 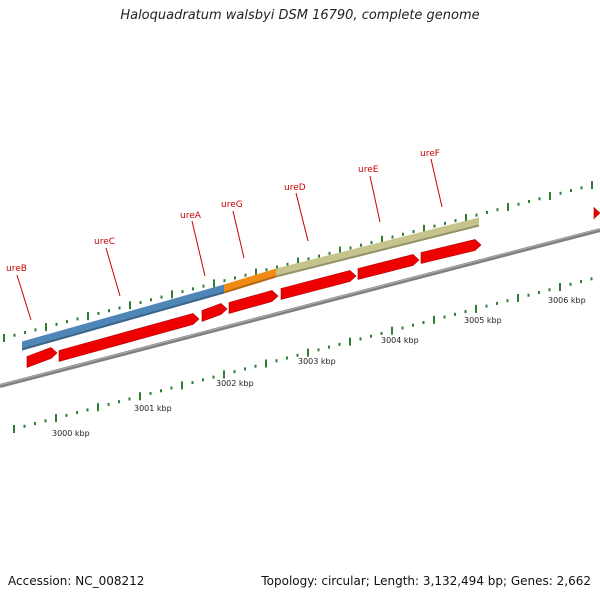 What do you see at coordinates (16, 269) in the screenshot?
I see `gene-label-ureB: ureB` at bounding box center [16, 269].